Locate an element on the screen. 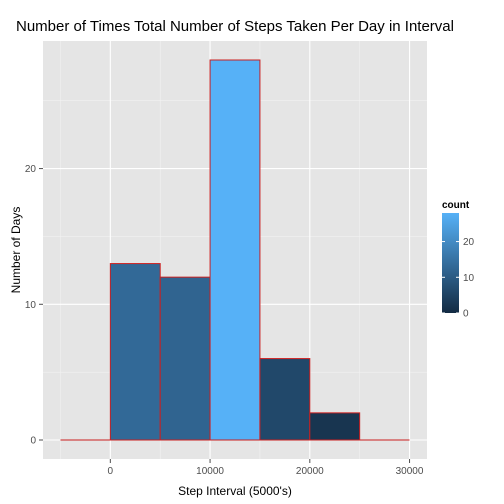 Image resolution: width=504 pixels, height=504 pixels. x-tick-label: 10000 is located at coordinates (210, 471).